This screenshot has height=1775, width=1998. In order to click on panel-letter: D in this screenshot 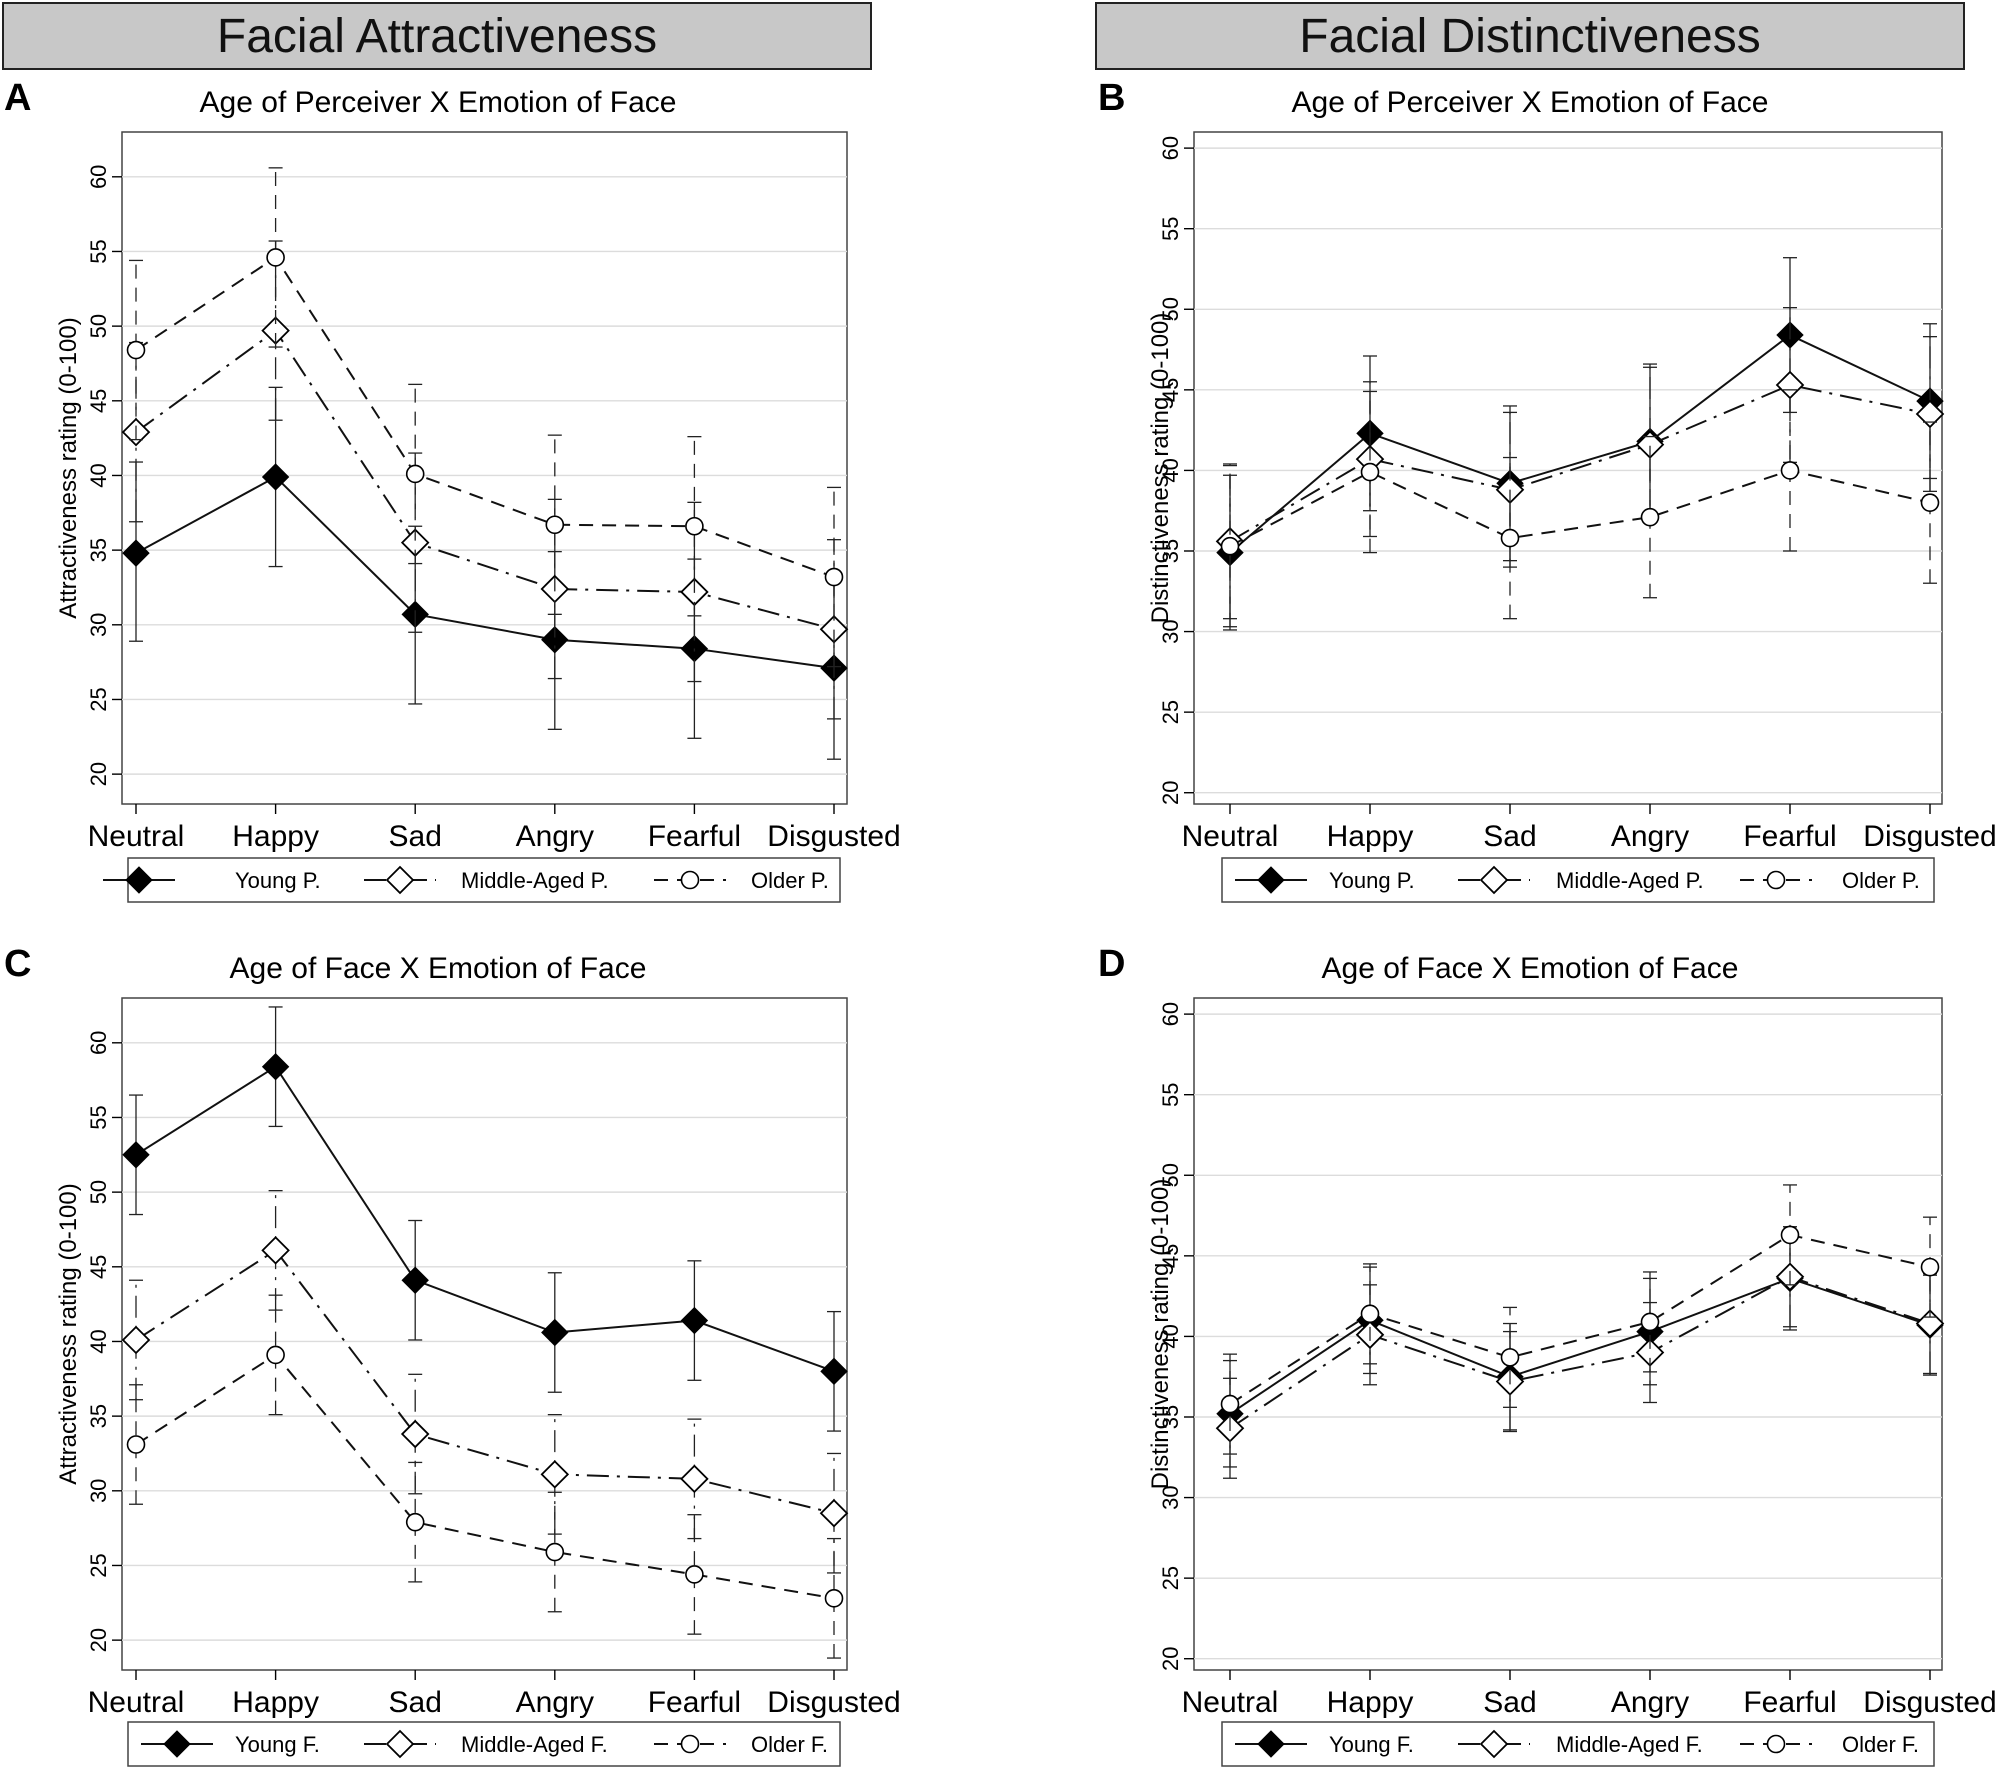, I will do `click(1111, 964)`.